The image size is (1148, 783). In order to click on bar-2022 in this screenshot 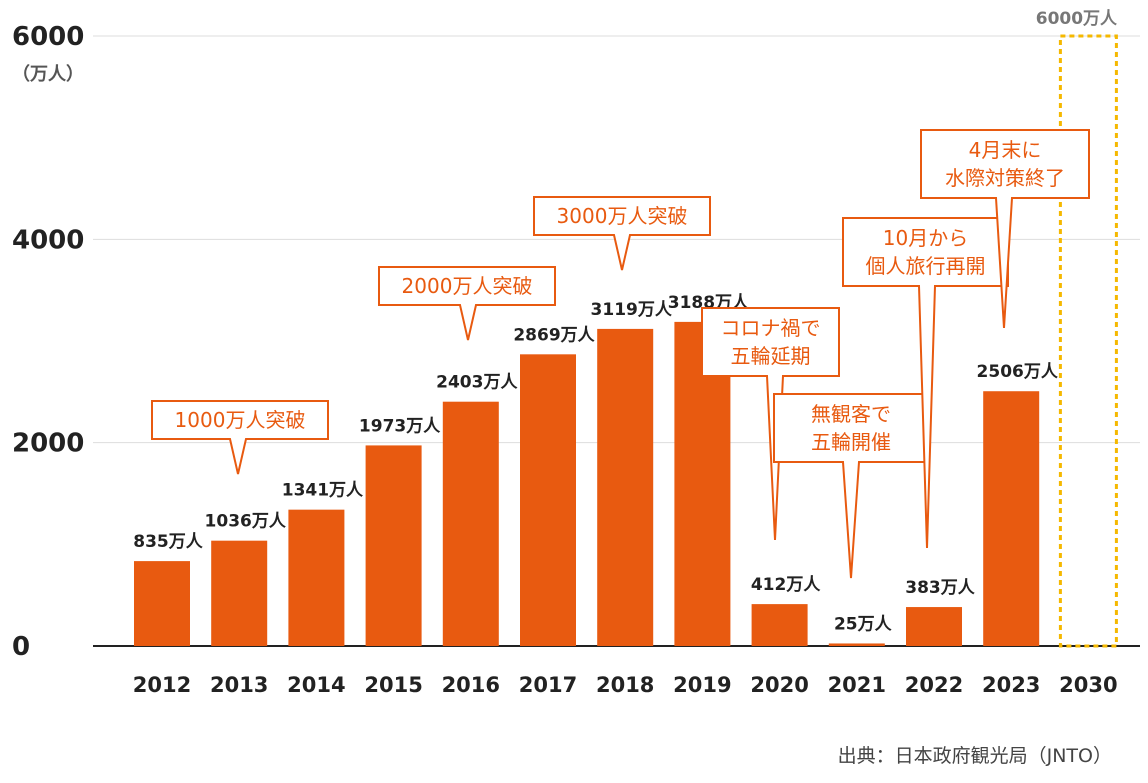, I will do `click(934, 626)`.